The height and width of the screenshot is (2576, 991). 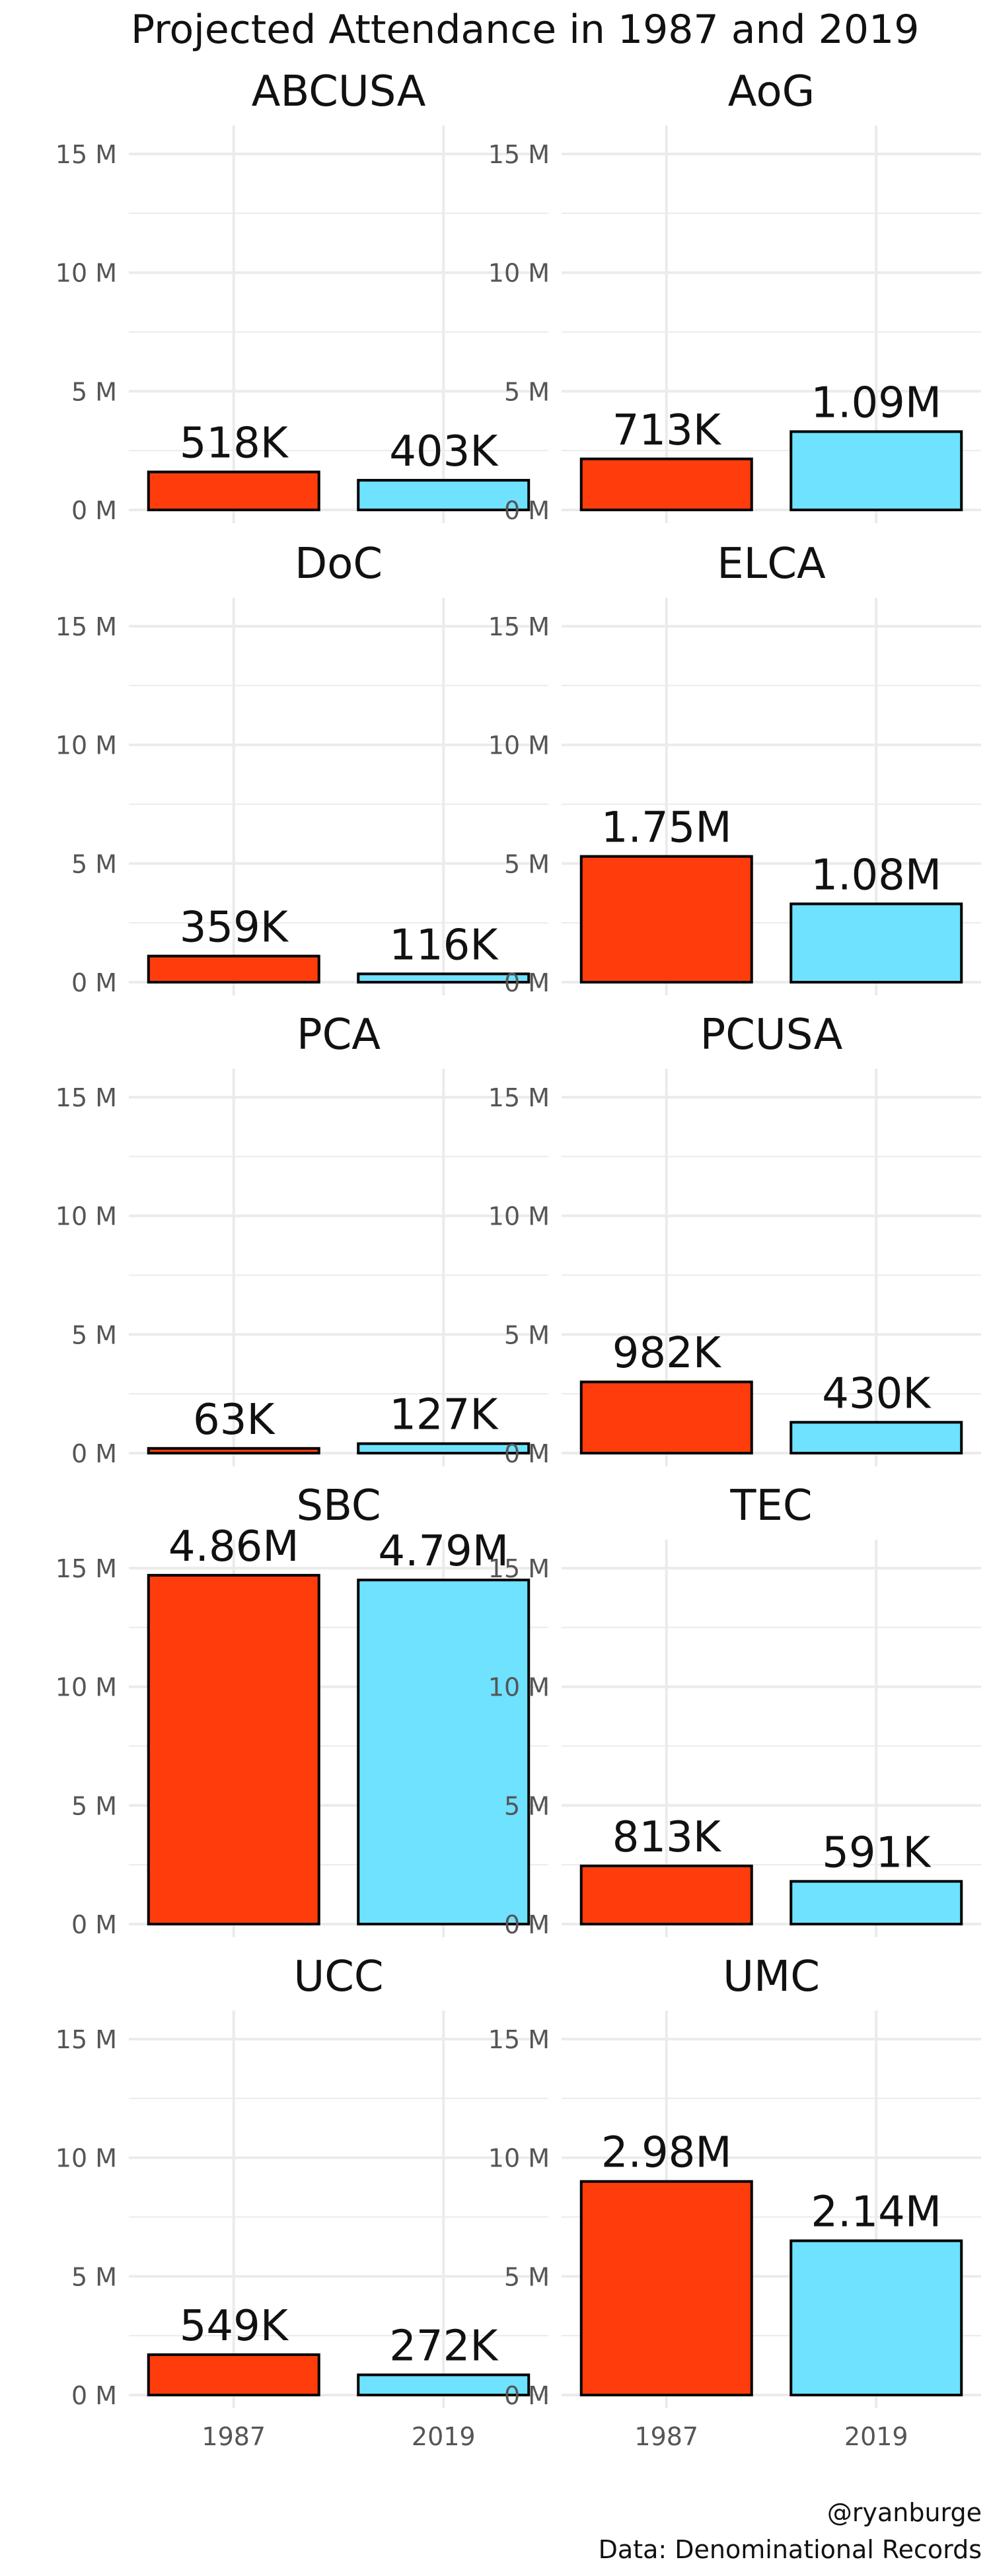 What do you see at coordinates (666, 2288) in the screenshot?
I see `bar-umc-1987` at bounding box center [666, 2288].